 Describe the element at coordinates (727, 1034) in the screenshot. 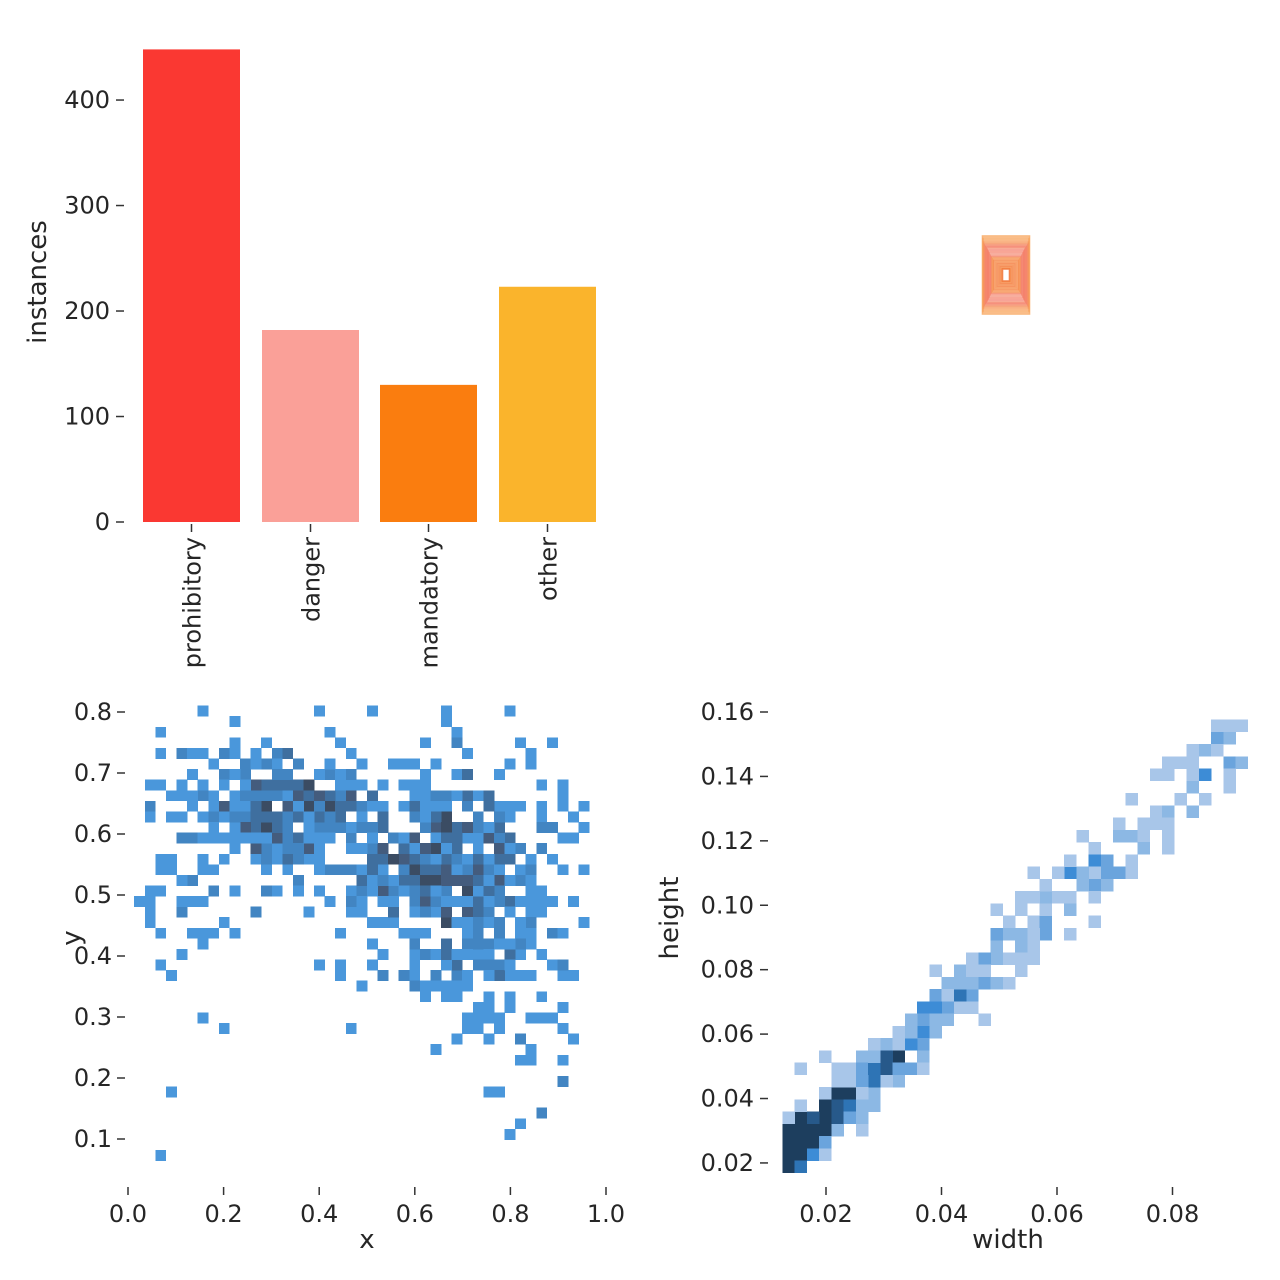

I see `y-tick-label: 0.06` at that location.